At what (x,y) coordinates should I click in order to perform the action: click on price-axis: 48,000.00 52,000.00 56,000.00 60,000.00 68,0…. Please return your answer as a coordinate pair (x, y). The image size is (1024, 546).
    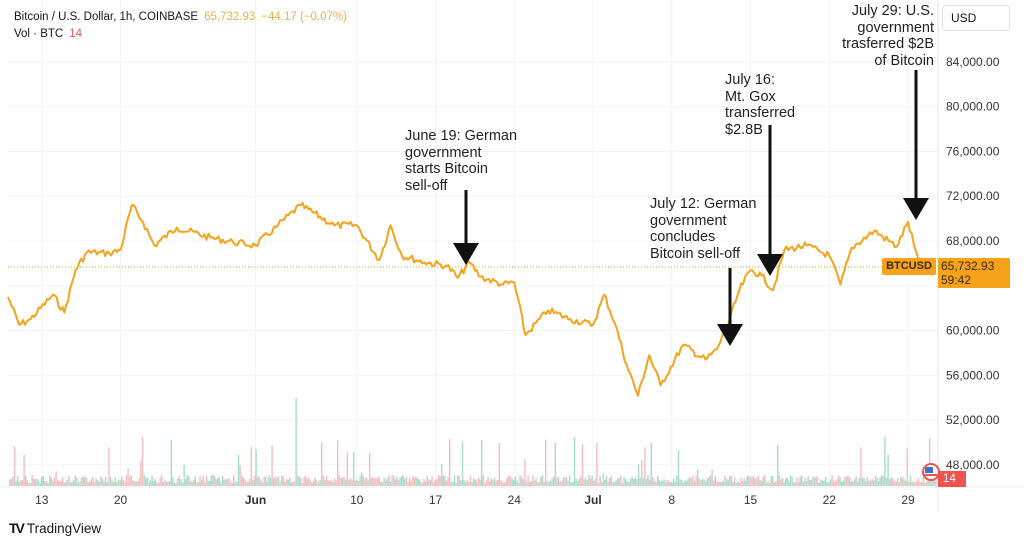
    Looking at the image, I should click on (973, 263).